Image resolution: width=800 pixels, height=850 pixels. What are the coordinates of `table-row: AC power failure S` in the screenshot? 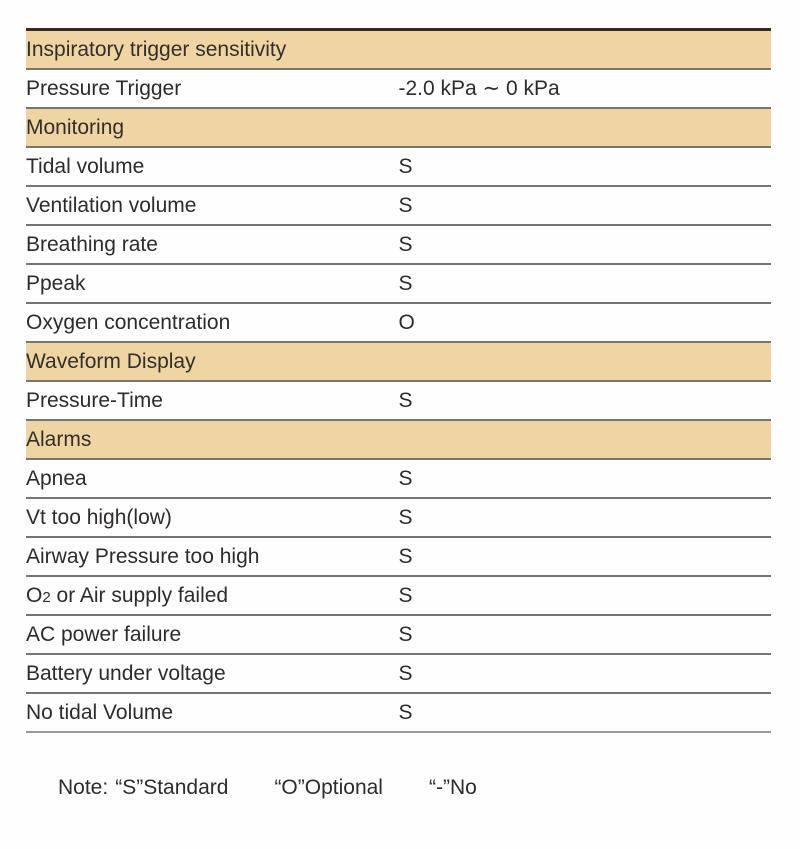 It's located at (398, 635).